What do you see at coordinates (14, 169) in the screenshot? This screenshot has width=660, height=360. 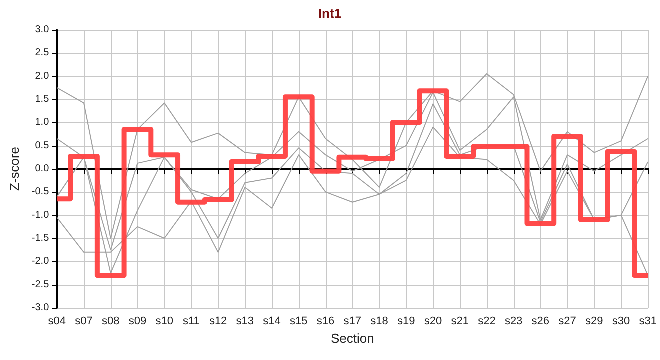 I see `y-axis-title: Z-score` at bounding box center [14, 169].